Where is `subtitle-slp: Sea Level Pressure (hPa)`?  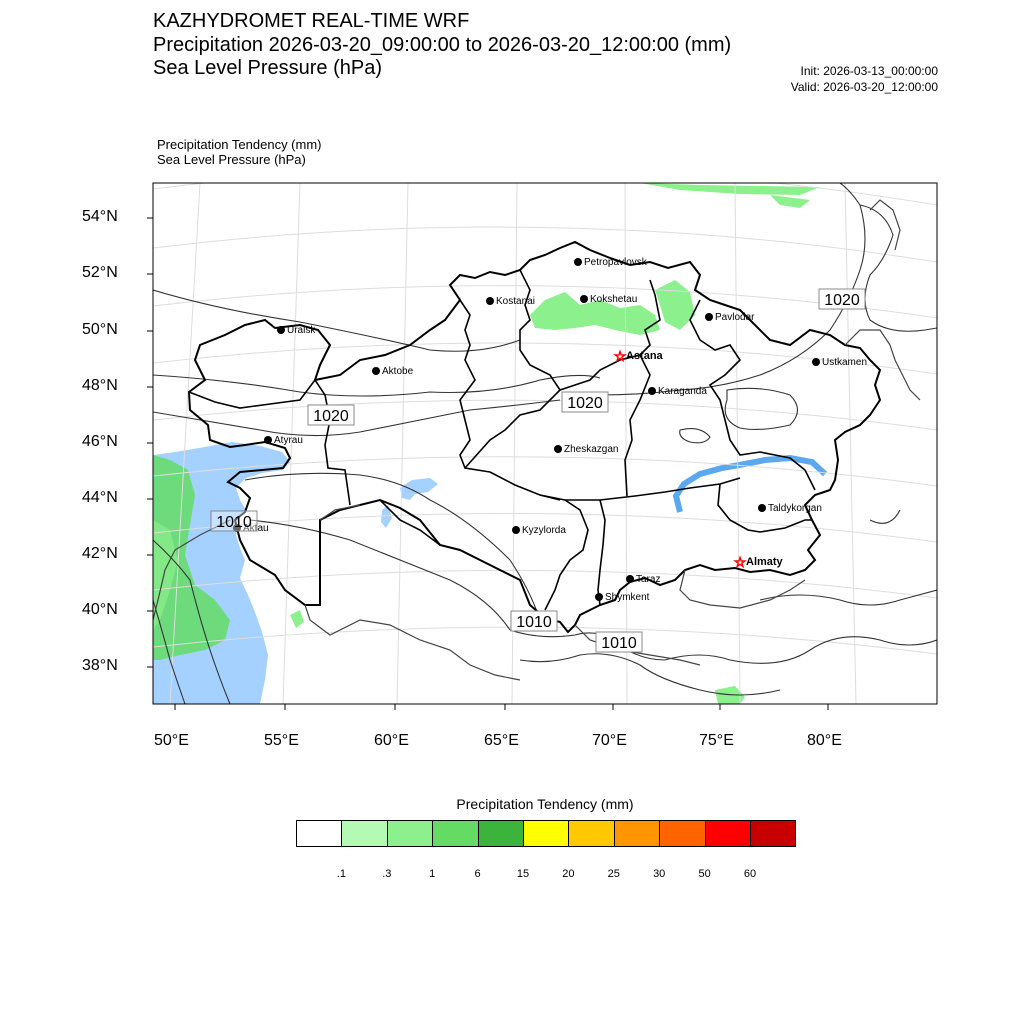 subtitle-slp: Sea Level Pressure (hPa) is located at coordinates (231, 159).